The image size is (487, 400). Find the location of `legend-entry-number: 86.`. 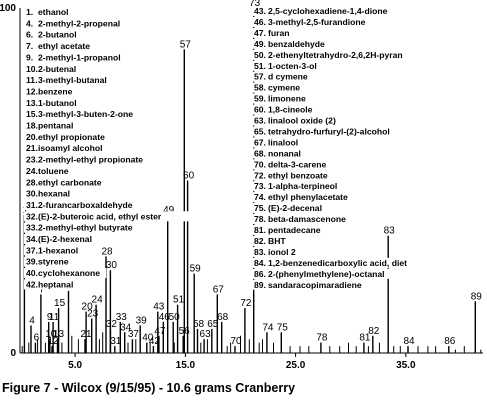

legend-entry-number: 86. is located at coordinates (260, 274).